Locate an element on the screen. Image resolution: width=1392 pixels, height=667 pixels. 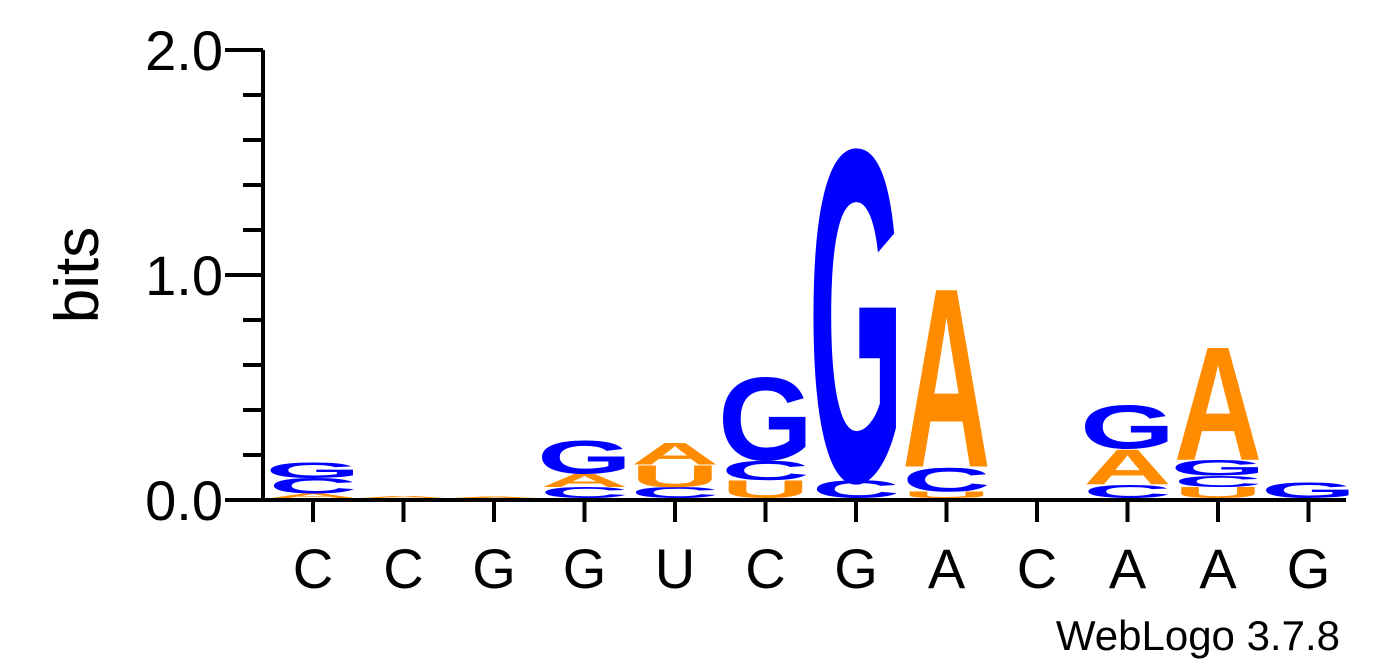
weblogo-credit: WebLogo 3.7.8 is located at coordinates (1198, 635).